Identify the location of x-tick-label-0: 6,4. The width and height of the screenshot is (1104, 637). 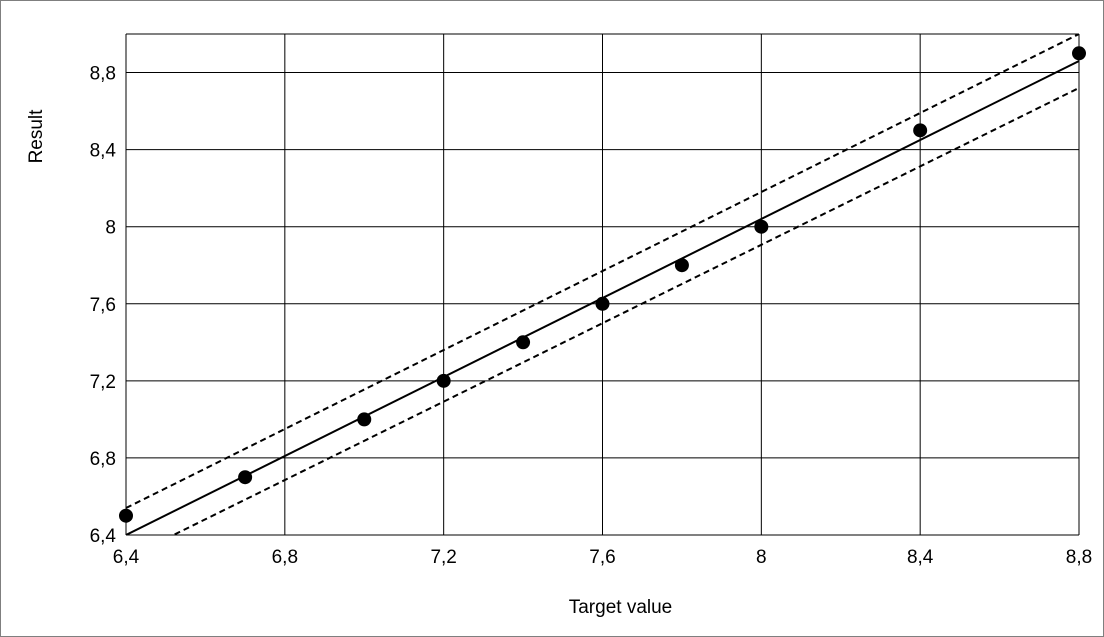
(126, 557).